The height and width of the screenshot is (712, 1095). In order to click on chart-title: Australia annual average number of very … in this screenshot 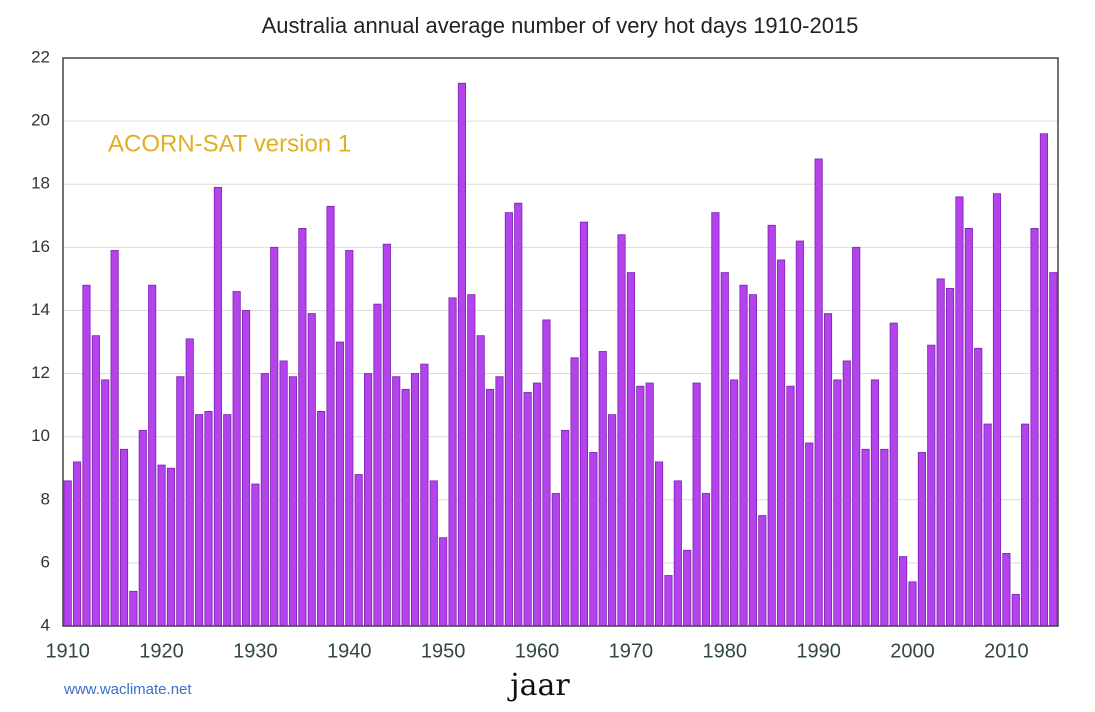, I will do `click(560, 25)`.